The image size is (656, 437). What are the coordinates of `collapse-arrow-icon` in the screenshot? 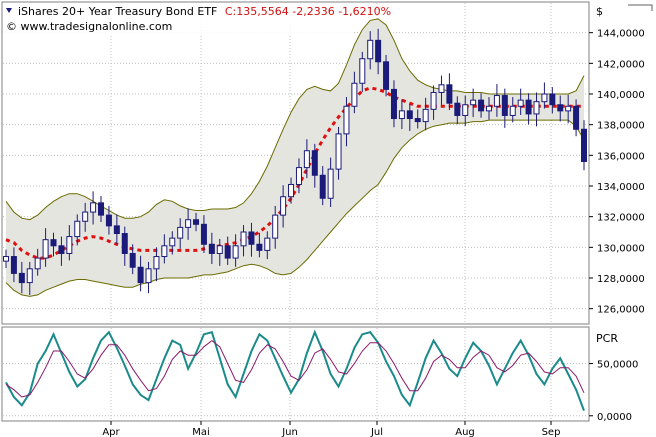 It's located at (9, 10).